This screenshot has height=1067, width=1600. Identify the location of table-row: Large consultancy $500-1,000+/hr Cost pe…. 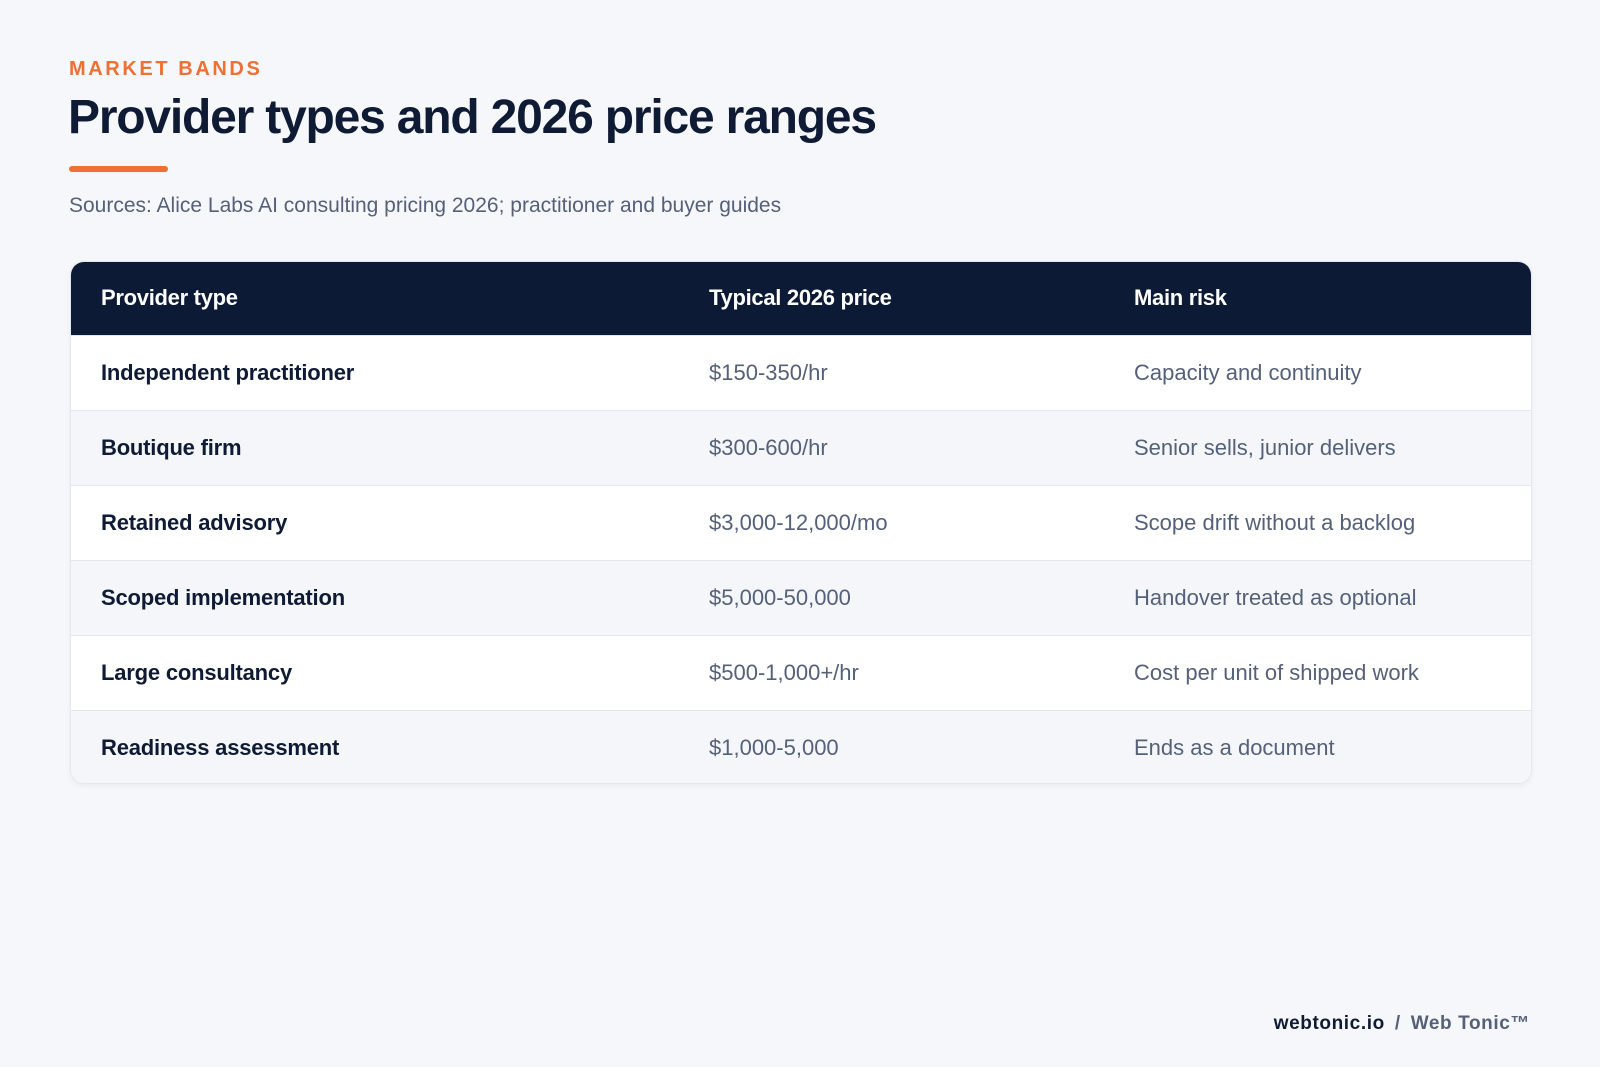
(801, 672).